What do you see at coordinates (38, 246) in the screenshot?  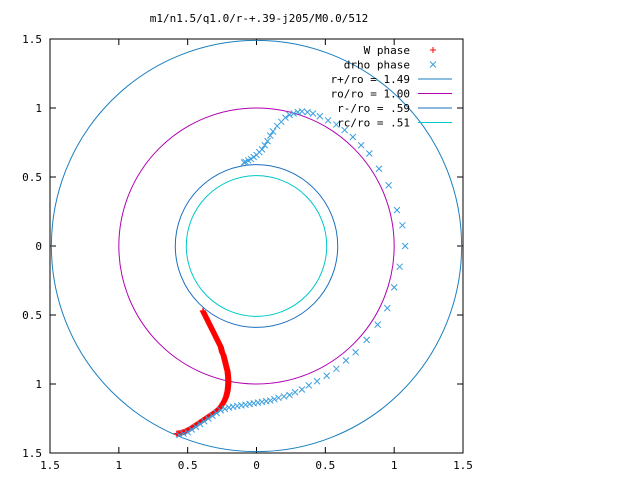 I see `y-tick-label: 0` at bounding box center [38, 246].